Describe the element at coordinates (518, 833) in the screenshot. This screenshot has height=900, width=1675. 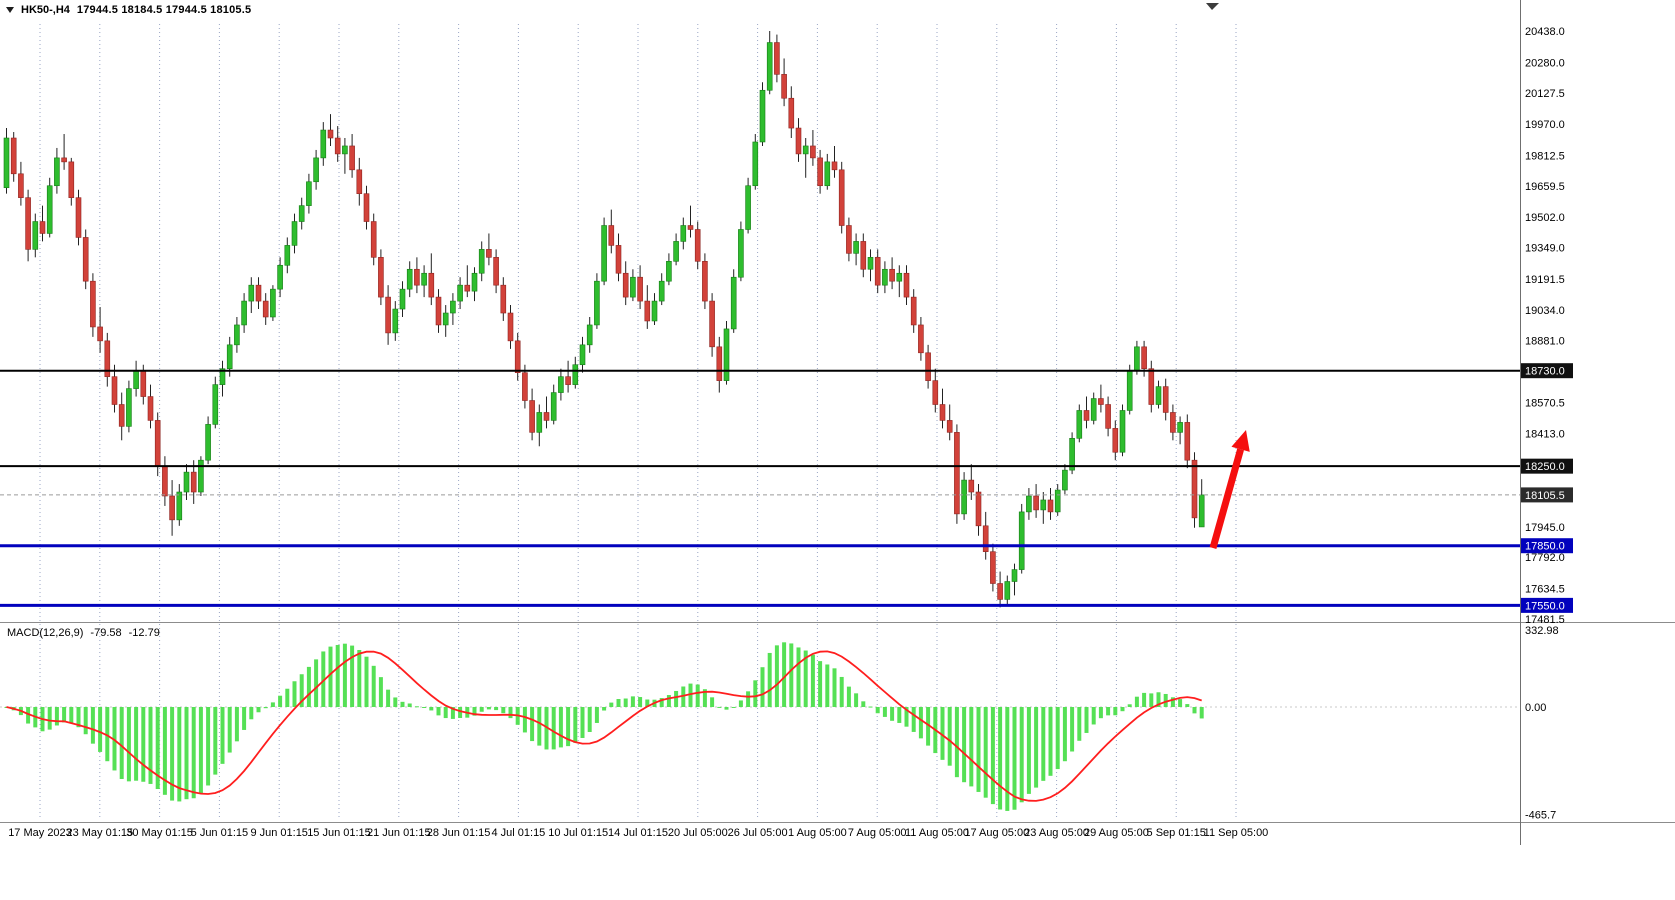
I see `time-tick-label: 4 Jul 01:15` at that location.